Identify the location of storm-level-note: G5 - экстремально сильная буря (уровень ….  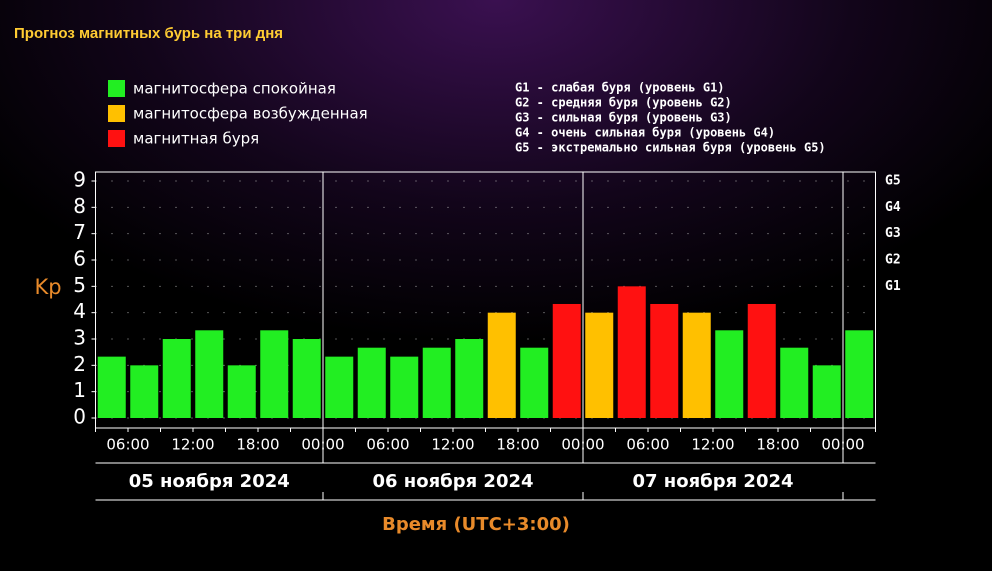
(670, 148).